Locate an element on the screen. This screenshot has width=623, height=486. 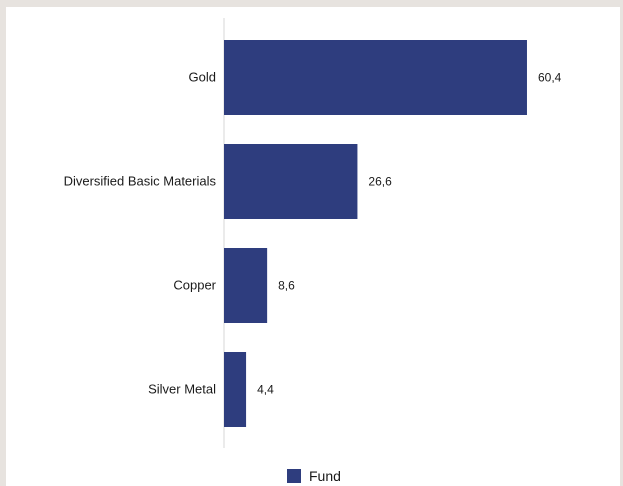
bar-diversified-basic-materials is located at coordinates (291, 181).